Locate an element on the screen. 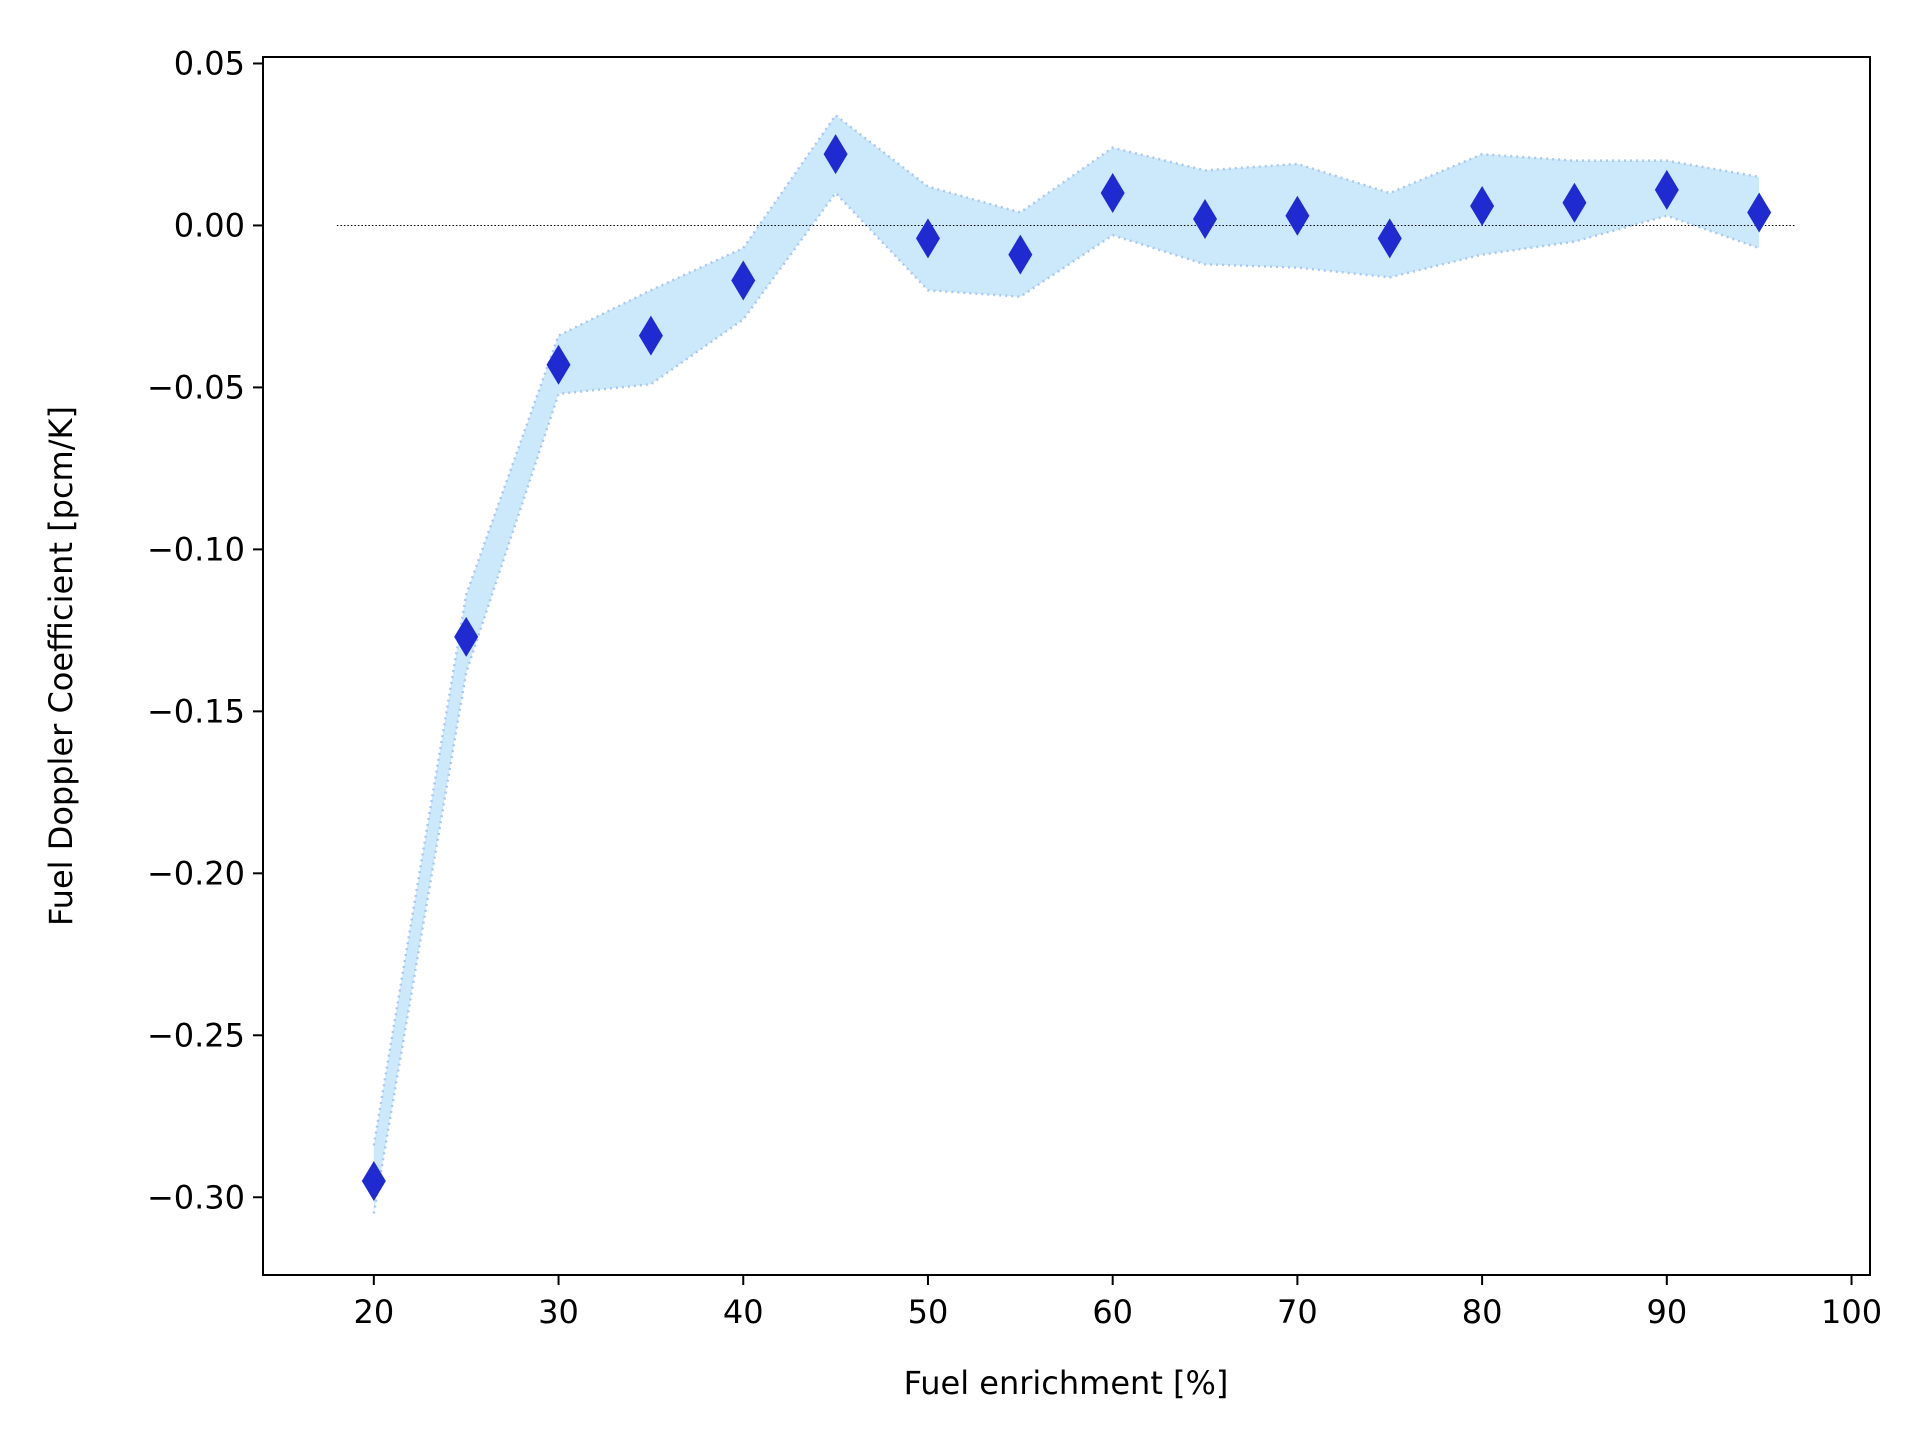  y-tick-label: 0.00 is located at coordinates (209, 225).